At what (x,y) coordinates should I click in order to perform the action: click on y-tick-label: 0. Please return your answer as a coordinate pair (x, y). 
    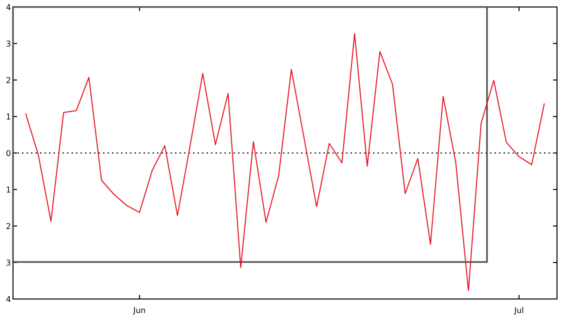
    Looking at the image, I should click on (8, 153).